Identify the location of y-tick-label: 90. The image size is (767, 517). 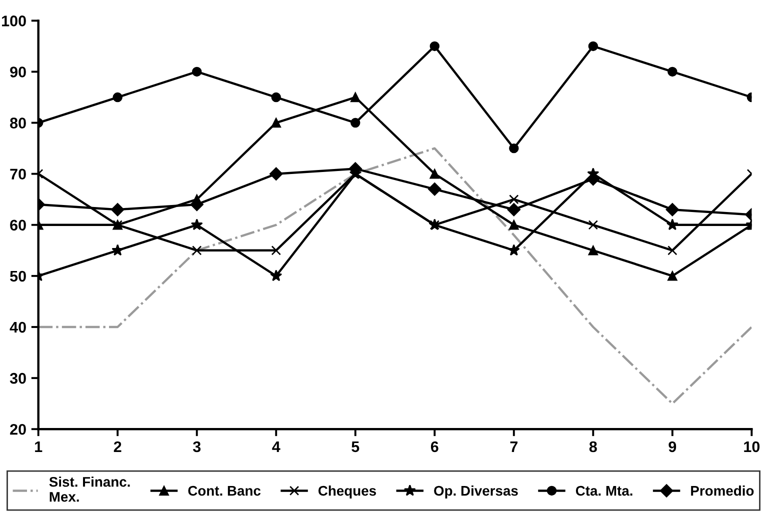
(18, 72).